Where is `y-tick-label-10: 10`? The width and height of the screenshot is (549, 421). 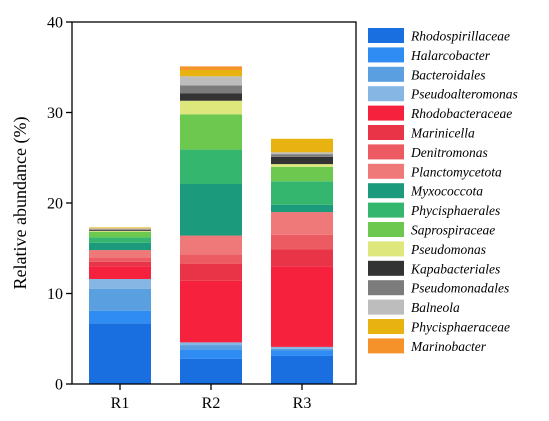
y-tick-label-10: 10 is located at coordinates (55, 294).